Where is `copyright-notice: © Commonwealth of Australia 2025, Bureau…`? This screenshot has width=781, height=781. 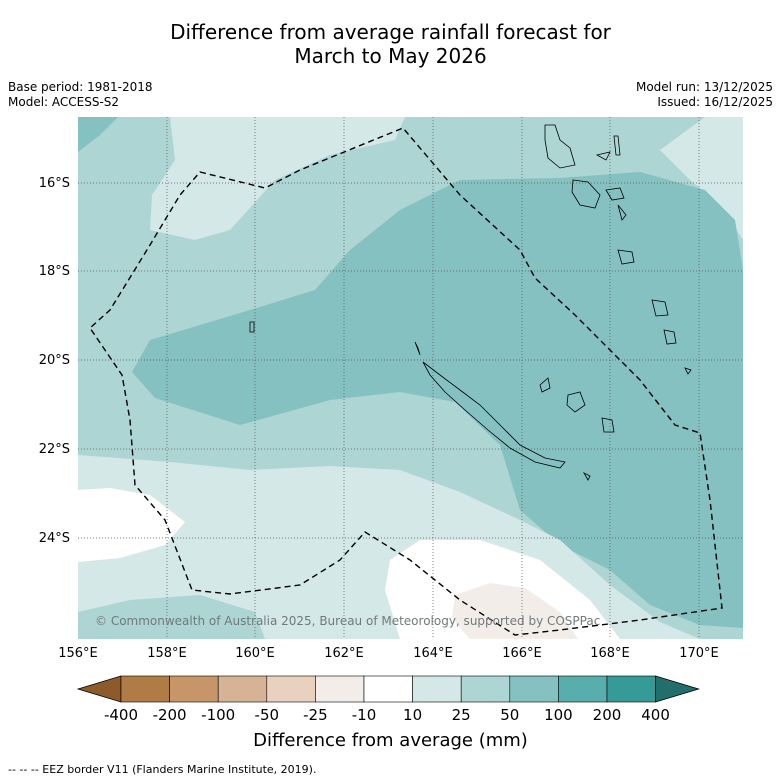
copyright-notice: © Commonwealth of Australia 2025, Bureau… is located at coordinates (348, 621).